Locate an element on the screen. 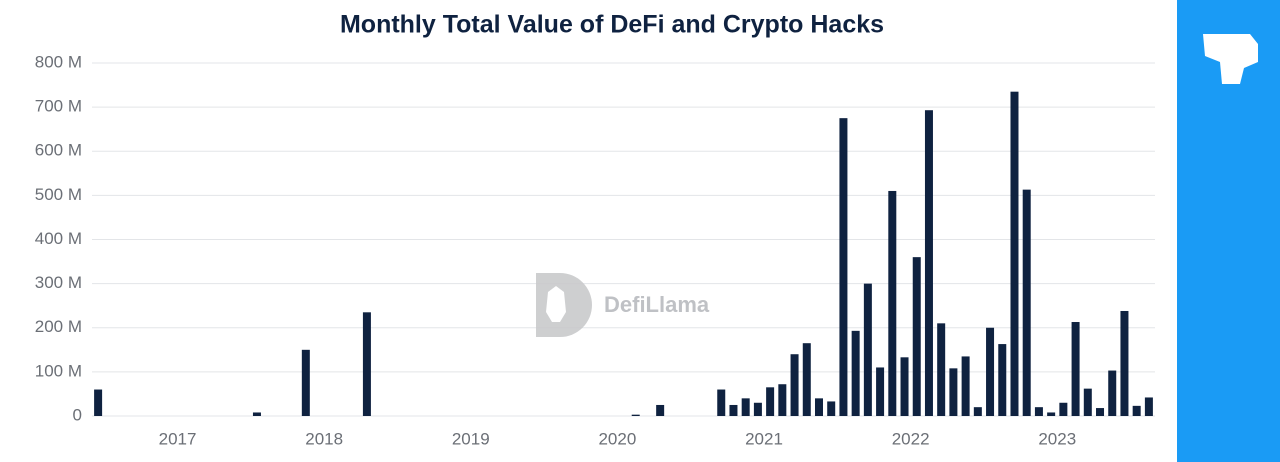 This screenshot has width=1280, height=462. watermark-text: DefiLlama is located at coordinates (657, 304).